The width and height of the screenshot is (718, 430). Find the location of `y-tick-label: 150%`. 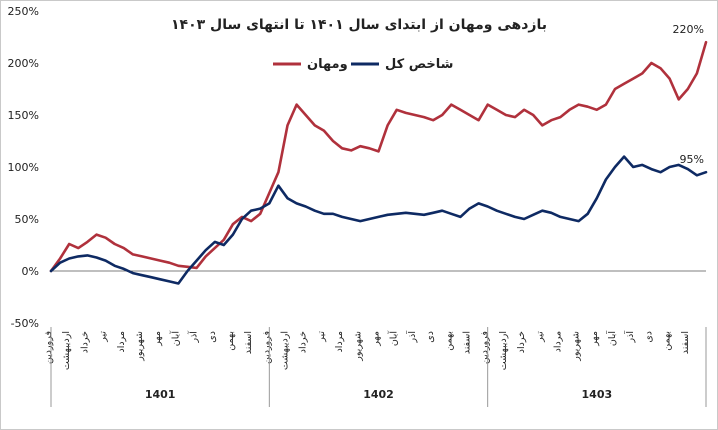

y-tick-label: 150% is located at coordinates (23, 115).